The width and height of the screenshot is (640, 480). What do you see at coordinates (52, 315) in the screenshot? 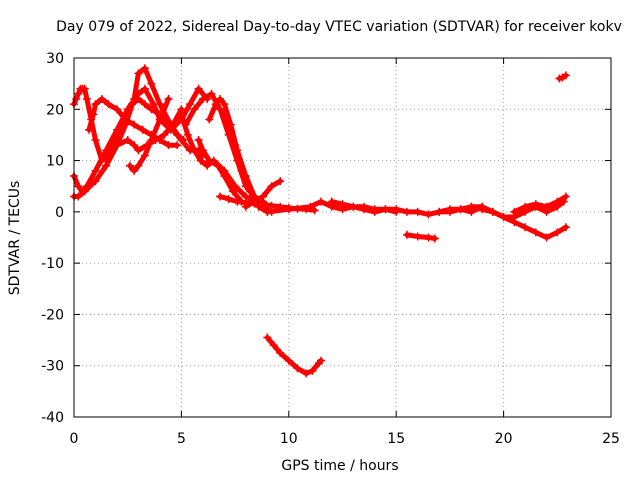
I see `y-tick-label: -20` at bounding box center [52, 315].